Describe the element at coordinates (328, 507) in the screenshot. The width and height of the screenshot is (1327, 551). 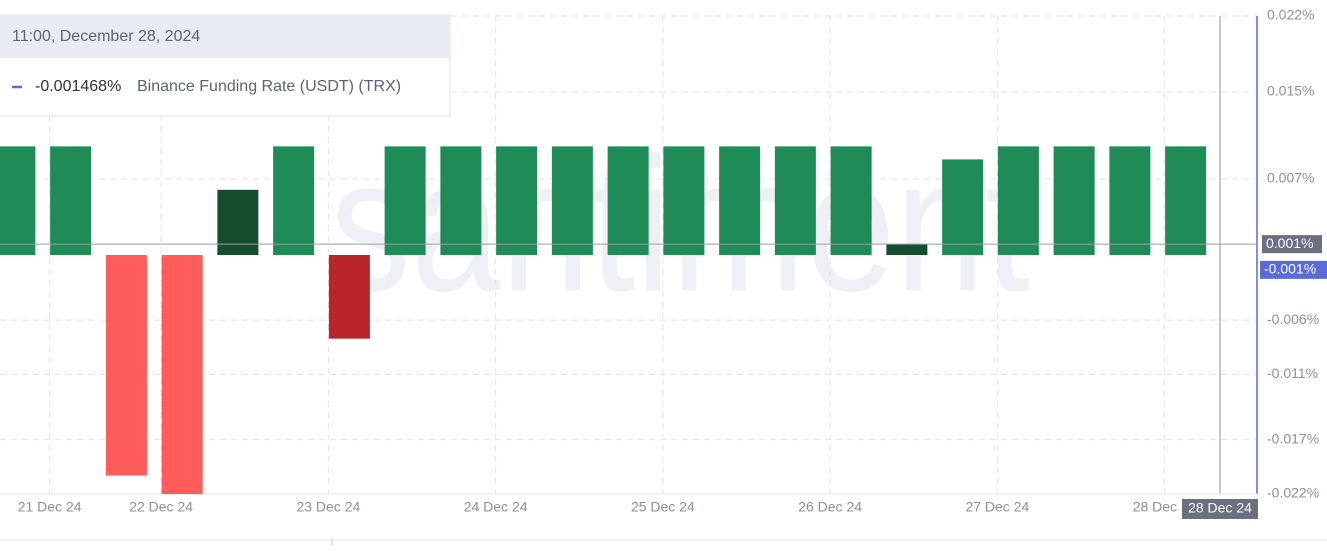
I see `x-tick-label: 23 Dec 24` at that location.